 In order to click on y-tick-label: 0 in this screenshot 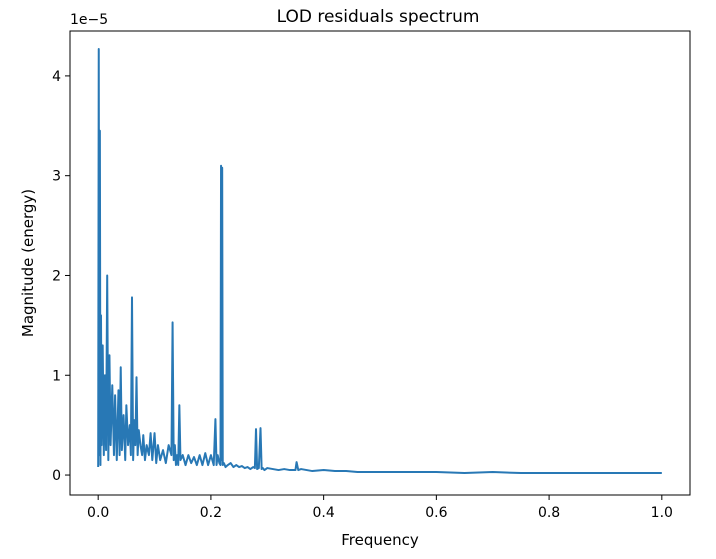, I will do `click(56, 476)`.